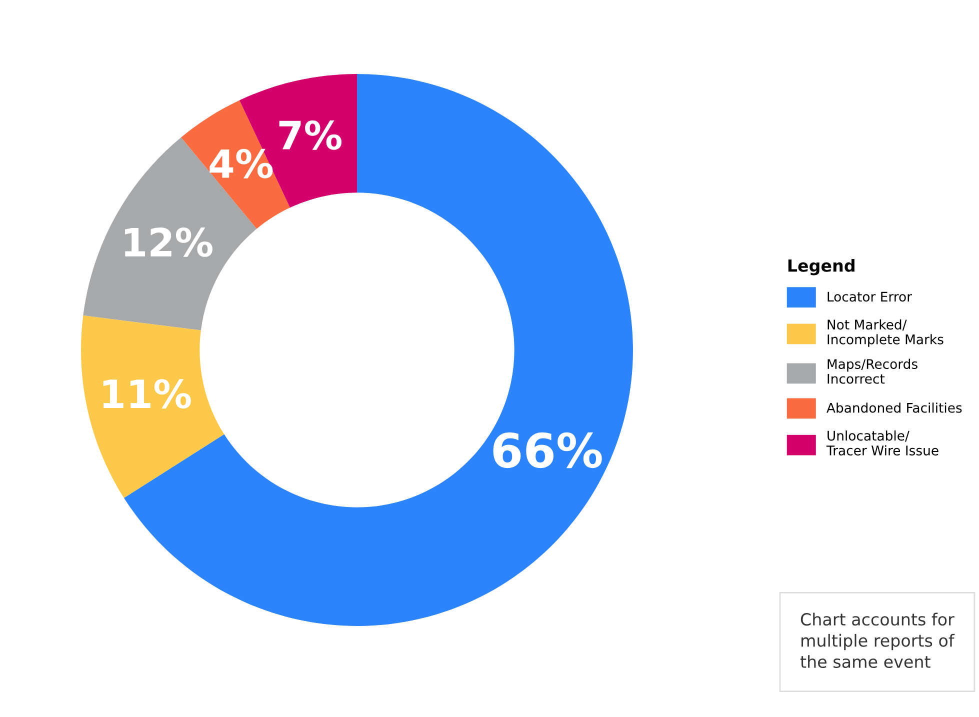 The height and width of the screenshot is (717, 979). What do you see at coordinates (873, 371) in the screenshot?
I see `legend-label: Maps/Records Incorrect` at bounding box center [873, 371].